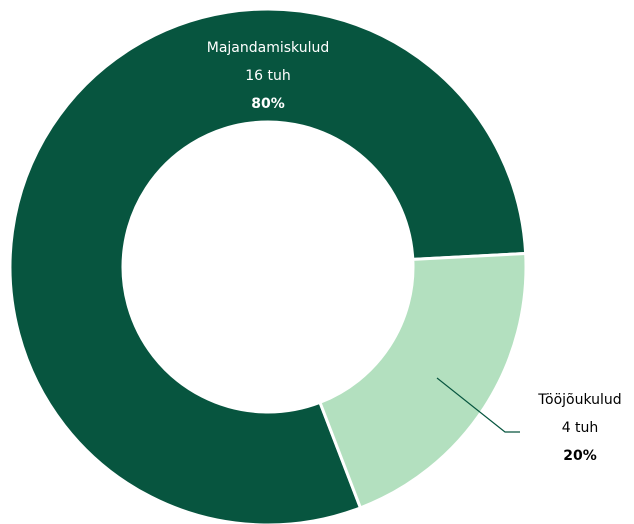 The height and width of the screenshot is (524, 634). I want to click on slice-name: Tööjõukulud, so click(579, 400).